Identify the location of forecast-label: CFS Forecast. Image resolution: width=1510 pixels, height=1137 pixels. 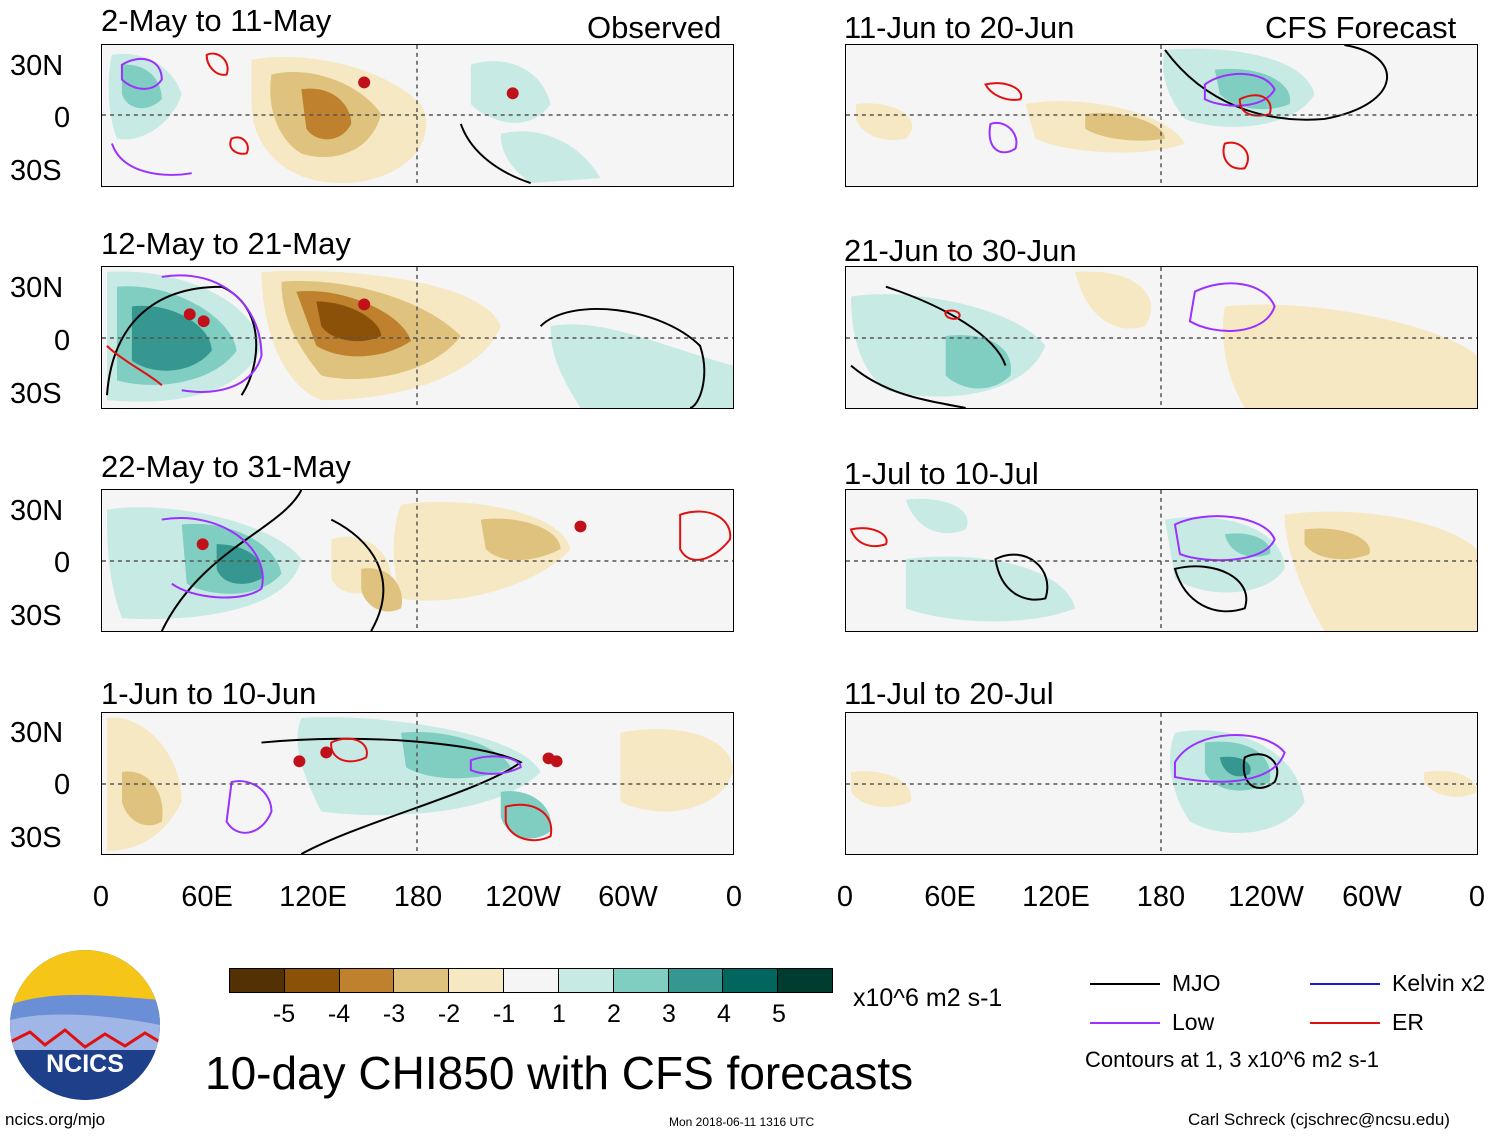
(1361, 27).